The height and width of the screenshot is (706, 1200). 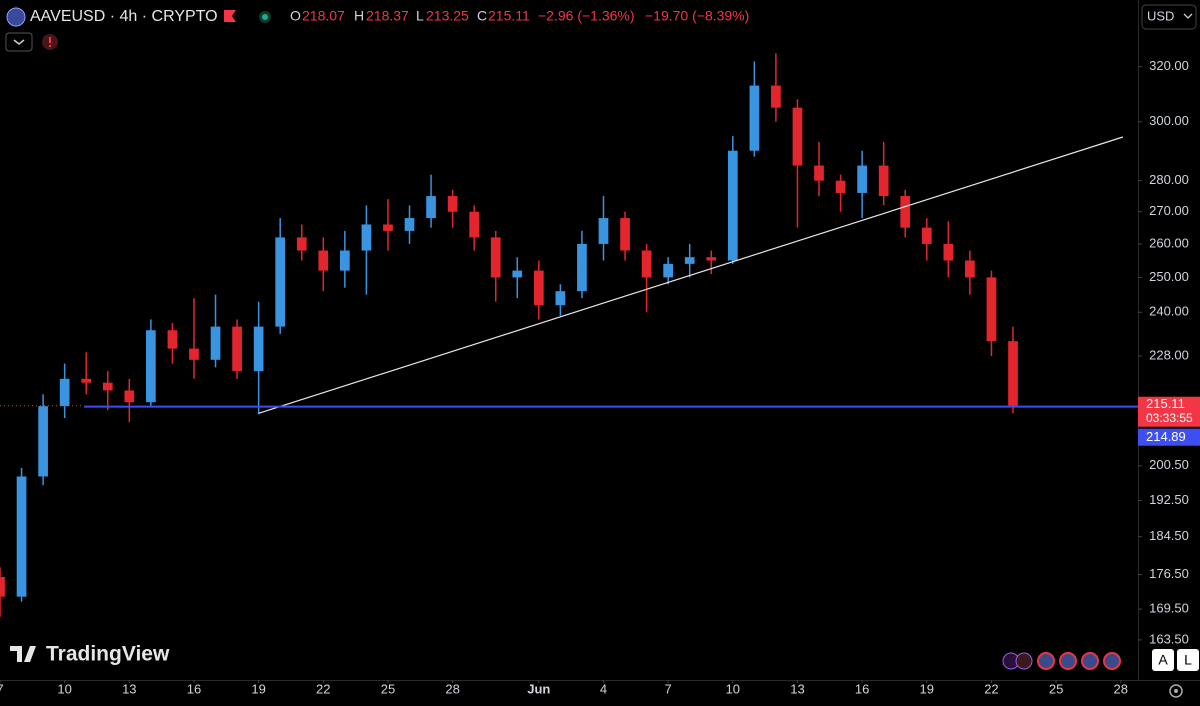 I want to click on event-icons, so click(x=1061, y=661).